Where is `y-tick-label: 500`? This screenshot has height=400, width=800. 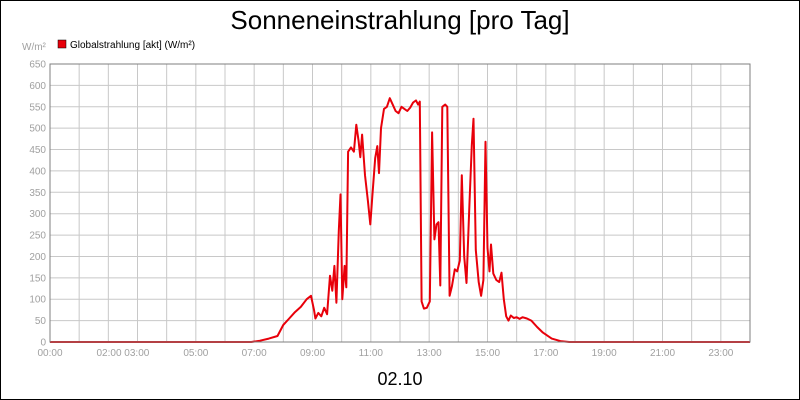 y-tick-label: 500 is located at coordinates (37, 129).